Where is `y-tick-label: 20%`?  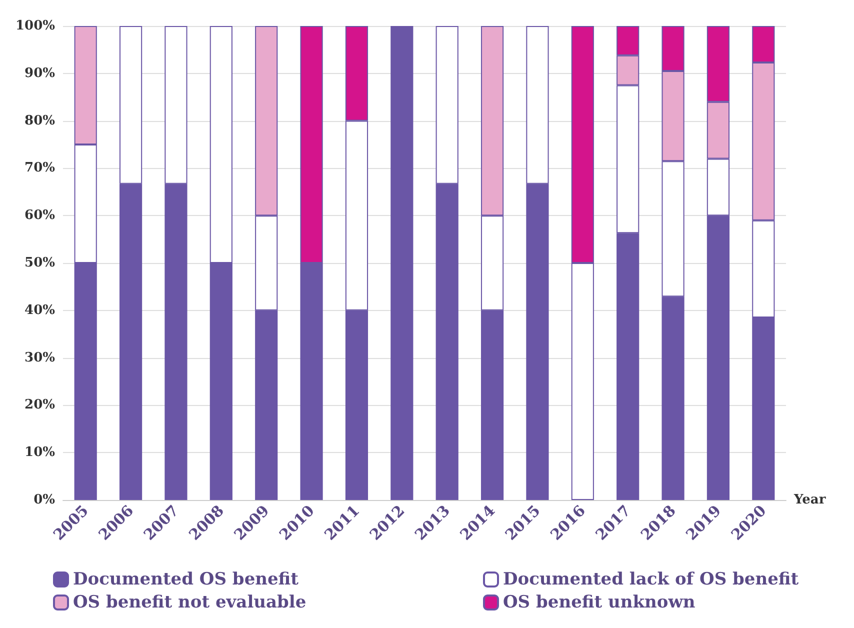
y-tick-label: 20% is located at coordinates (40, 405).